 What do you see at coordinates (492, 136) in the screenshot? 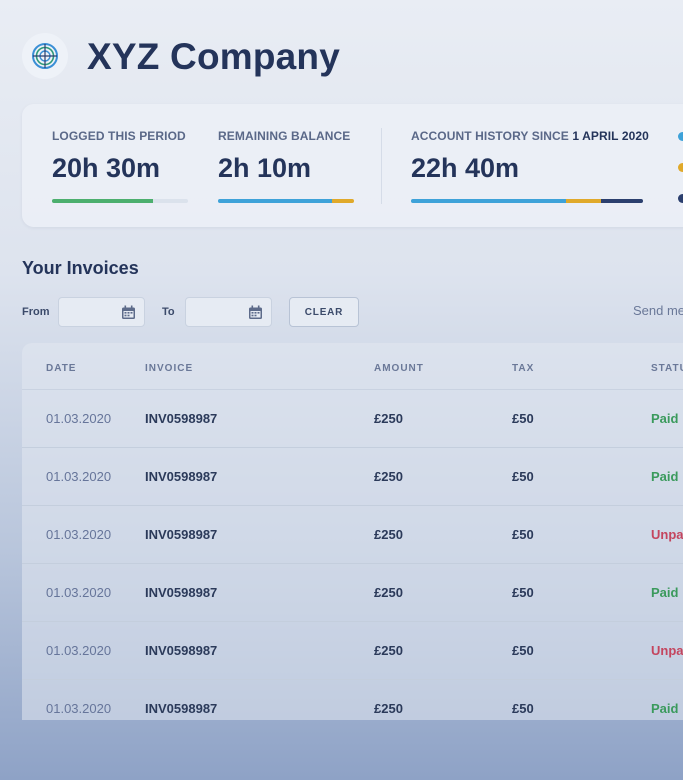
I see `history-label-prefix: ACCOUNT HISTORY SINCE` at bounding box center [492, 136].